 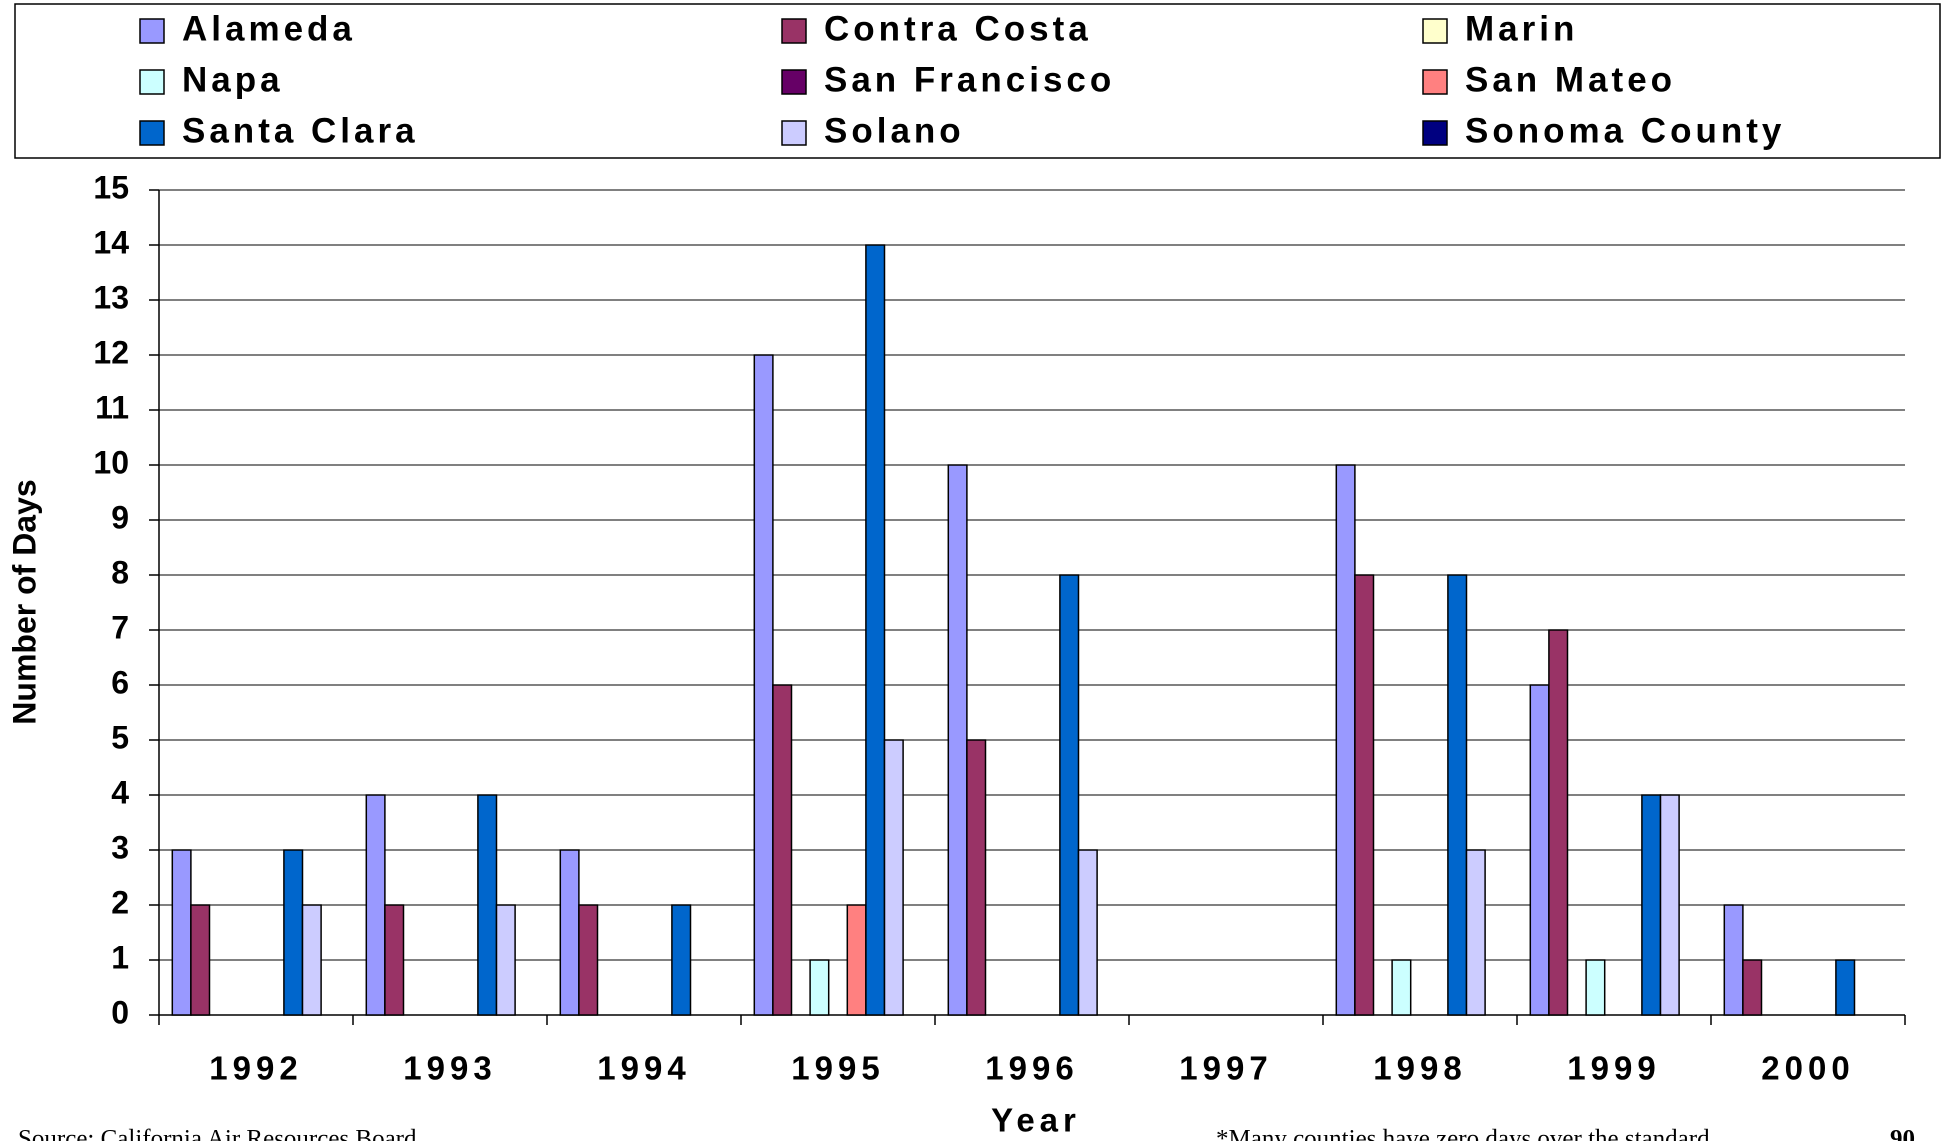 I want to click on legend-label: Marin, so click(x=1521, y=28).